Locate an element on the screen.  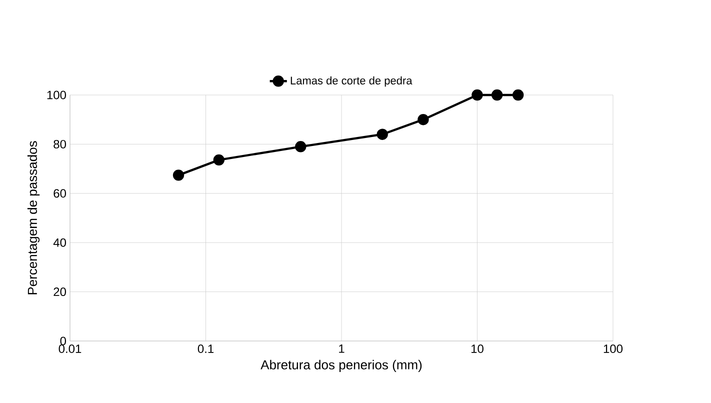
x-axis-title: Abretura dos penerios (mm) is located at coordinates (341, 366).